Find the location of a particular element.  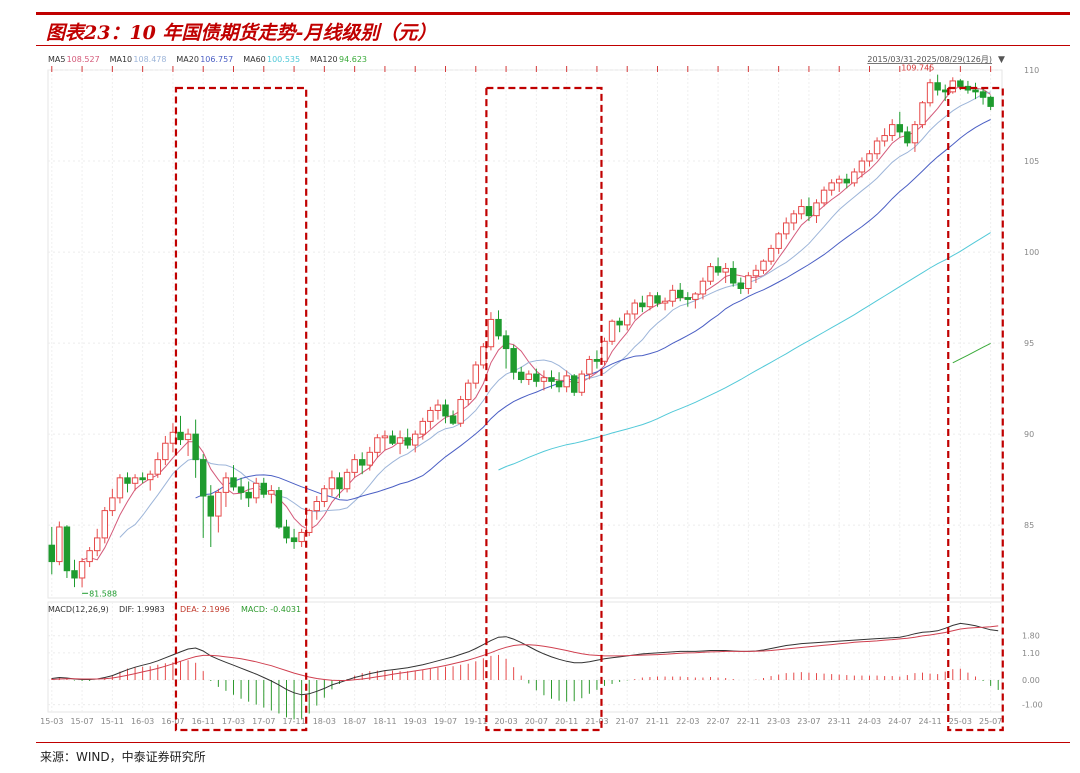

xtick-label: 22-07 is located at coordinates (717, 721).